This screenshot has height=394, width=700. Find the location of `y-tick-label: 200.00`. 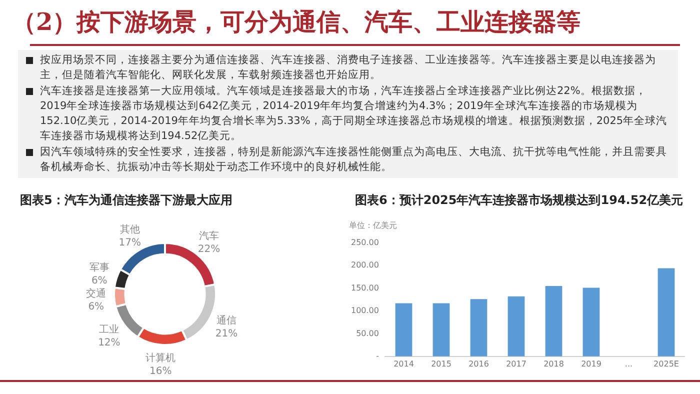

y-tick-label: 200.00 is located at coordinates (364, 265).